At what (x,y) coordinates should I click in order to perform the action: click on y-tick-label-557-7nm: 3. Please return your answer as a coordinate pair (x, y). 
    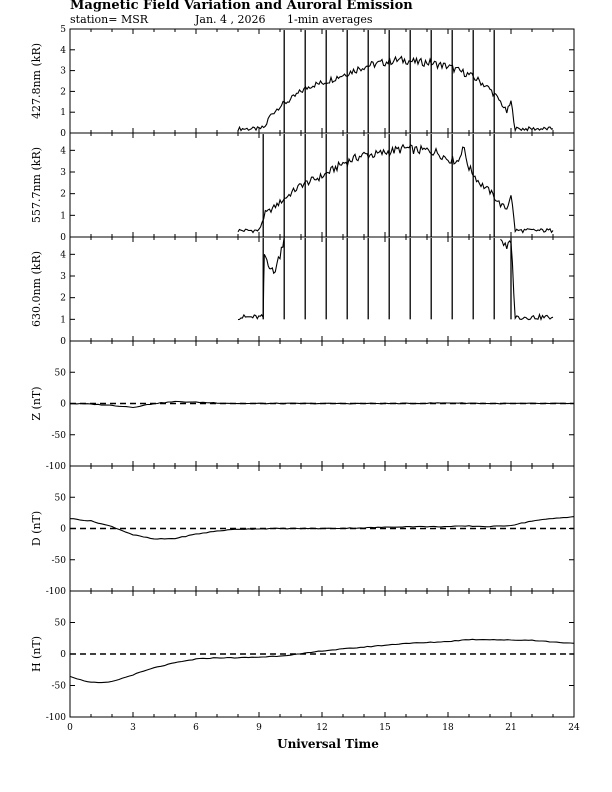
    Looking at the image, I should click on (63, 173).